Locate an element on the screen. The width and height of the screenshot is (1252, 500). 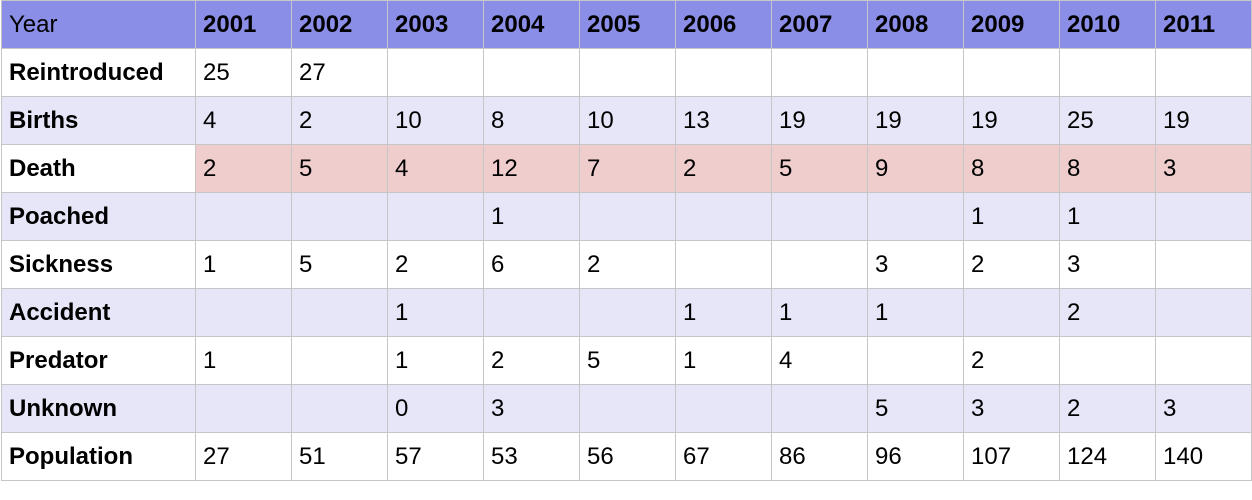
year-header-2001: 2001 is located at coordinates (243, 24).